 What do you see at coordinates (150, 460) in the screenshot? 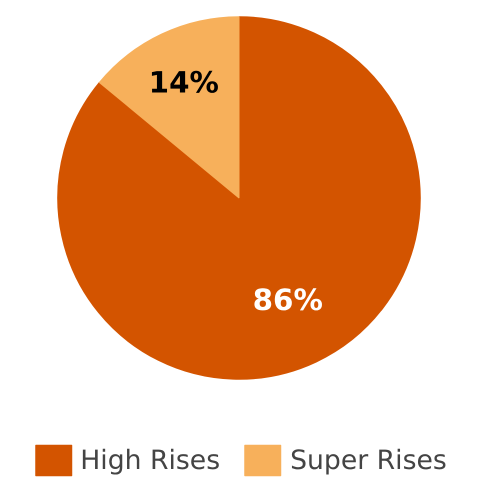
I see `legend-label: High Rises` at bounding box center [150, 460].